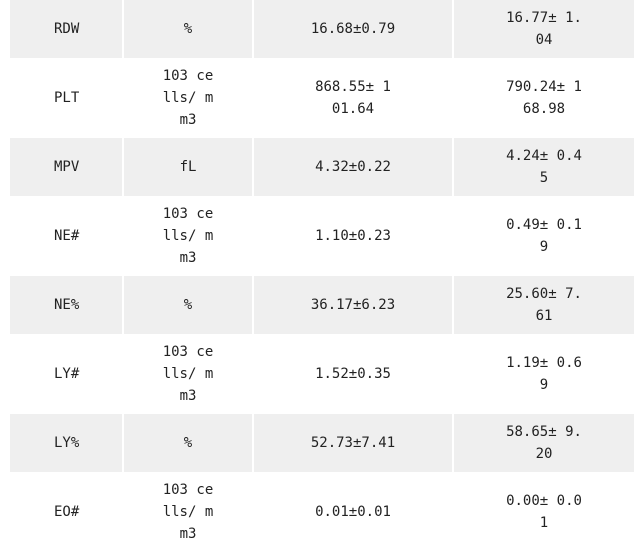 The height and width of the screenshot is (552, 636). I want to click on table-row: LY% % 52.73±7.41 58.65± 9.20, so click(323, 443).